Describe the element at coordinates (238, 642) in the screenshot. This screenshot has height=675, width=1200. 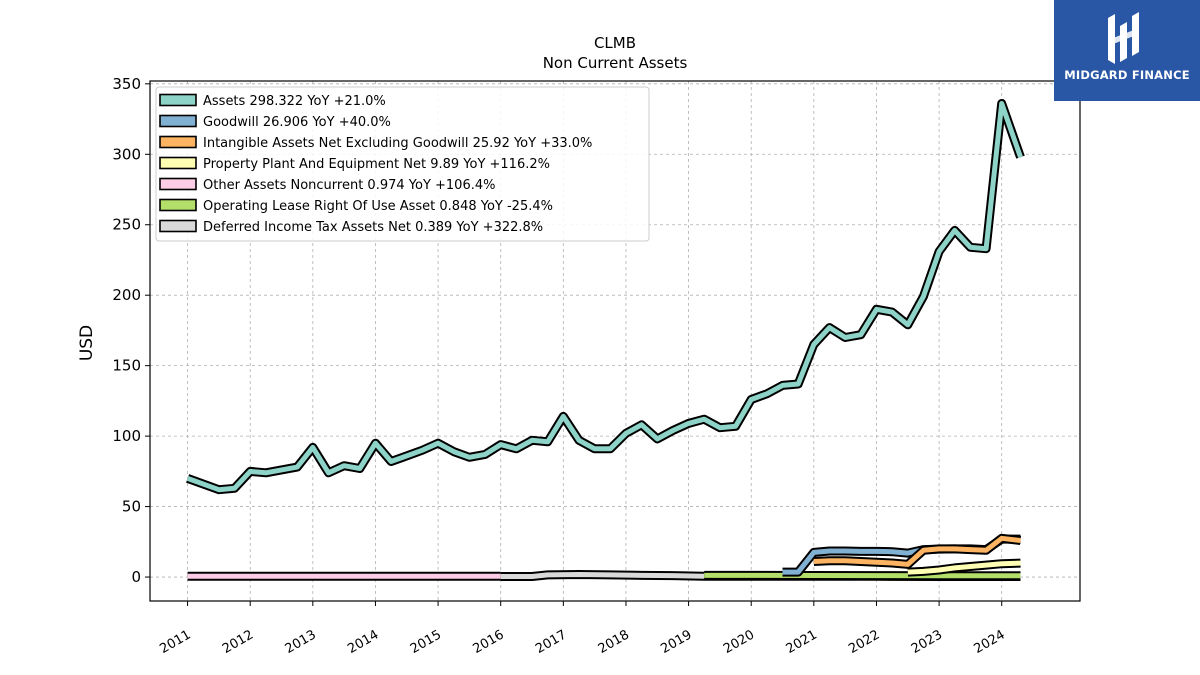
I see `x-tick-label: 2012` at that location.